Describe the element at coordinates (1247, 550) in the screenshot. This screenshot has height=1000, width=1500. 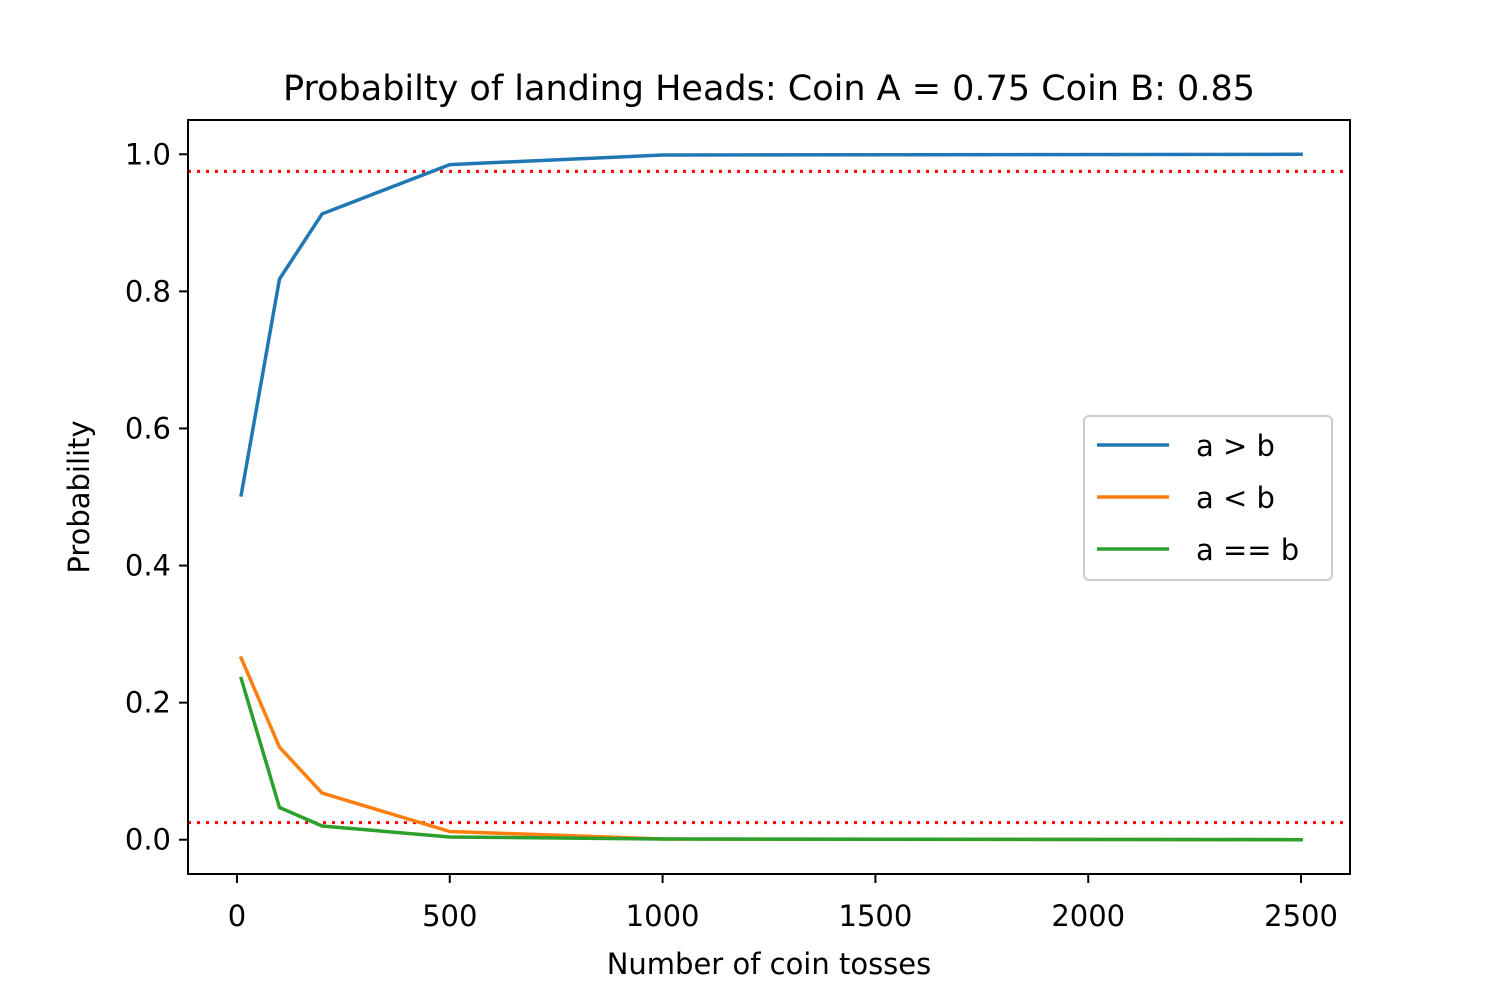
I see `legend-label: a == b` at that location.